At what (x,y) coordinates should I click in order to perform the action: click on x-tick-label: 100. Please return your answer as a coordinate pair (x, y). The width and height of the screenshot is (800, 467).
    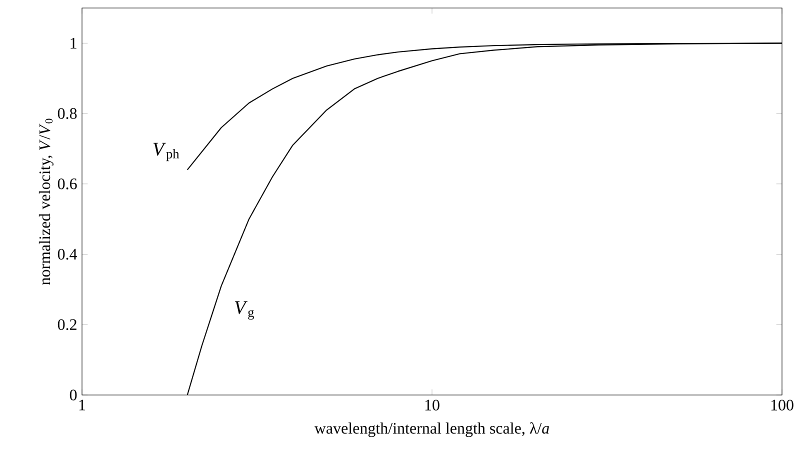
    Looking at the image, I should click on (782, 405).